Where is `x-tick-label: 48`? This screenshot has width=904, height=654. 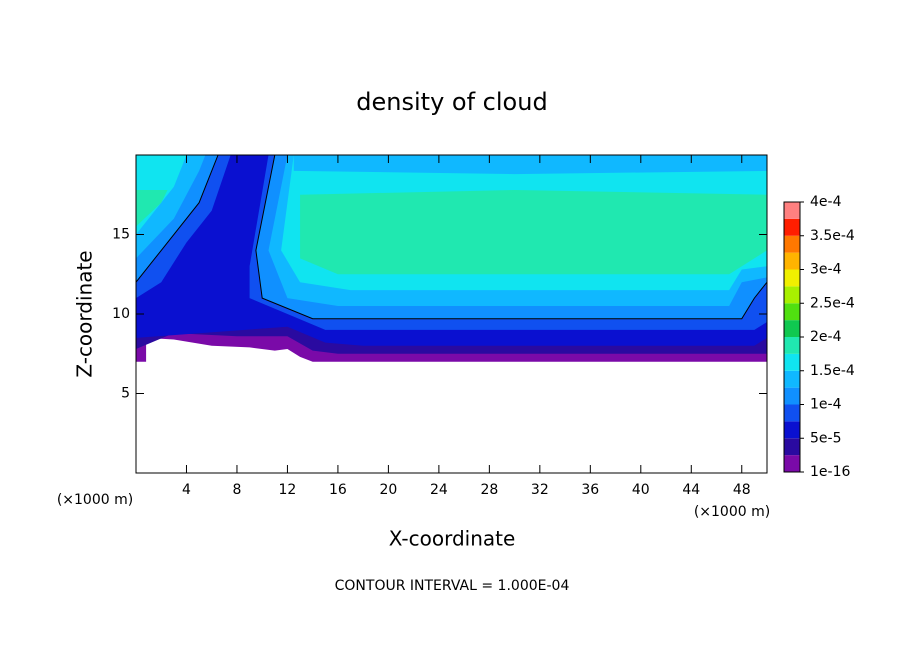 x-tick-label: 48 is located at coordinates (742, 490).